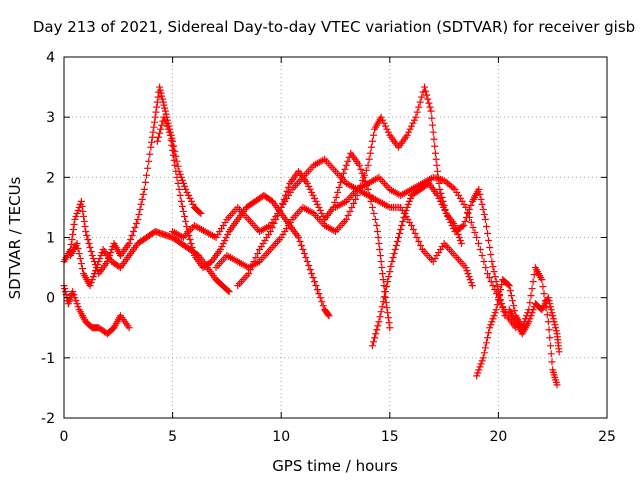 Image resolution: width=640 pixels, height=480 pixels. What do you see at coordinates (48, 359) in the screenshot?
I see `y-tick-label: -1` at bounding box center [48, 359].